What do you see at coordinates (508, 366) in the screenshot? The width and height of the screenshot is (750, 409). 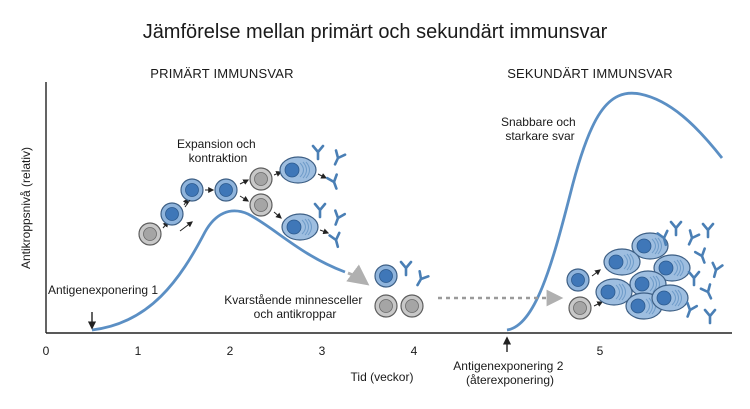 I see `exposure-2-line-1: Antigenexponering 2` at bounding box center [508, 366].